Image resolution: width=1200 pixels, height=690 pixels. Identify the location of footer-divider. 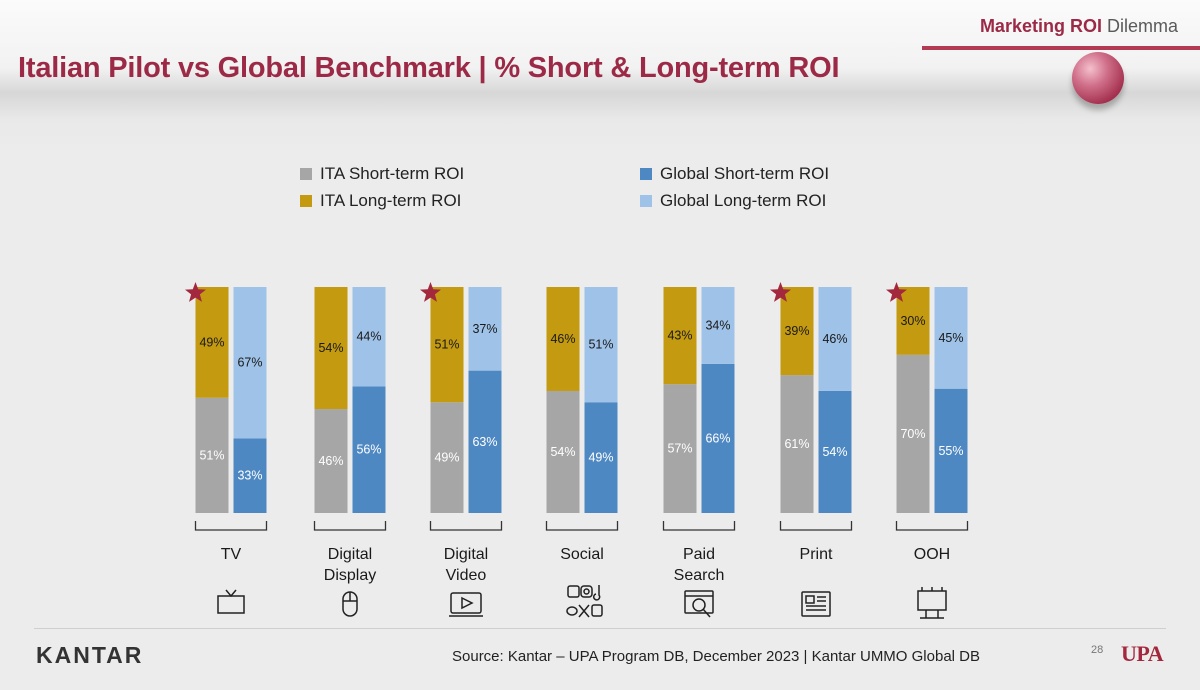
(600, 628).